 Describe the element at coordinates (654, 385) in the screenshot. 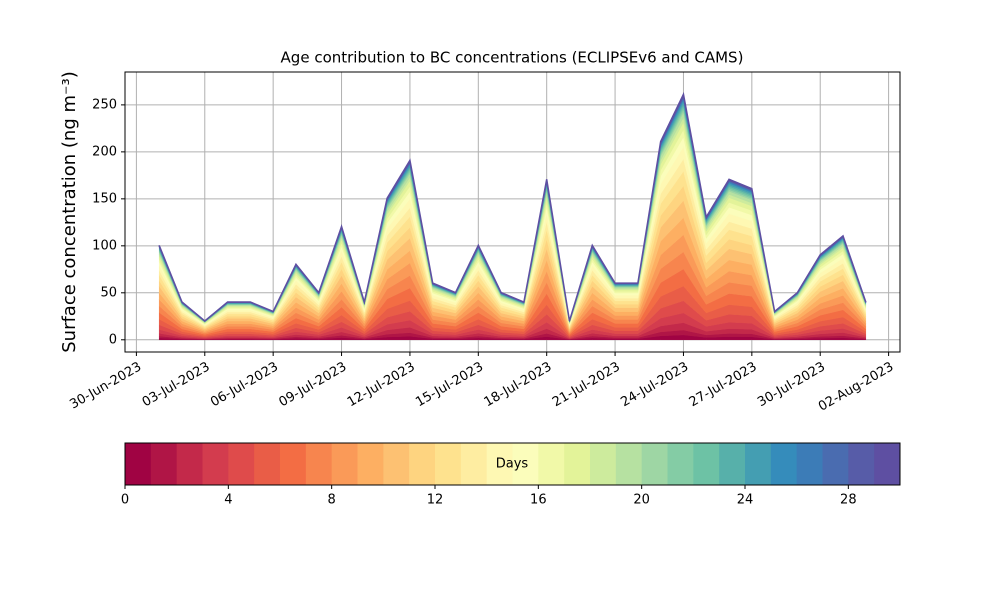

I see `x-tick-label: 24-Jul-2023` at that location.